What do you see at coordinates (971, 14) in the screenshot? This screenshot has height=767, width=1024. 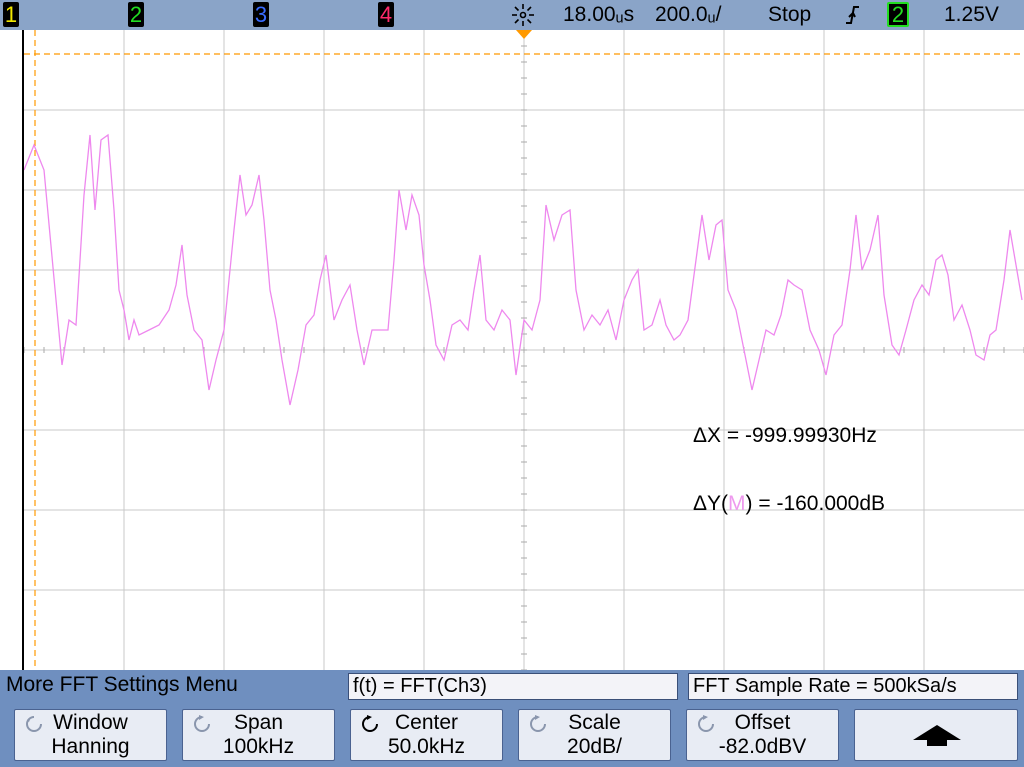 I see `trigger-level-readout: 1.25V` at bounding box center [971, 14].